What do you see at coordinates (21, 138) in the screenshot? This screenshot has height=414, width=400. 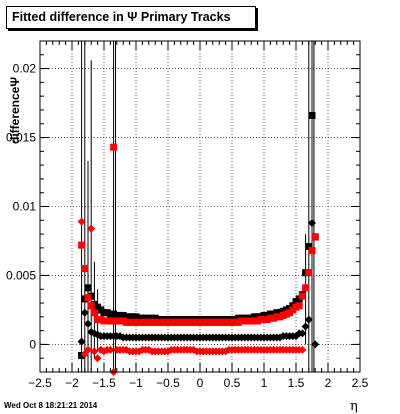 I see `y-tick-label: 0.015` at bounding box center [21, 138].